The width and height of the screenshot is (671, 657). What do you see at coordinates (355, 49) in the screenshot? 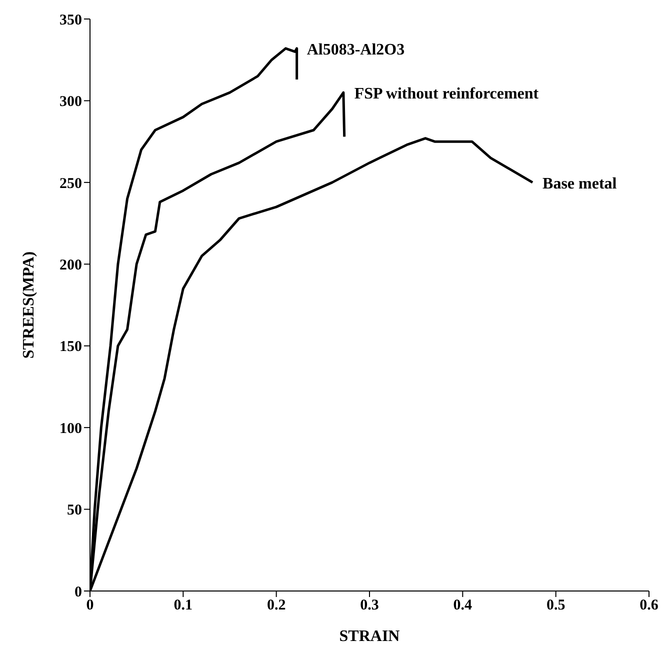
I see `series-label: Al5083-Al2O3` at bounding box center [355, 49].